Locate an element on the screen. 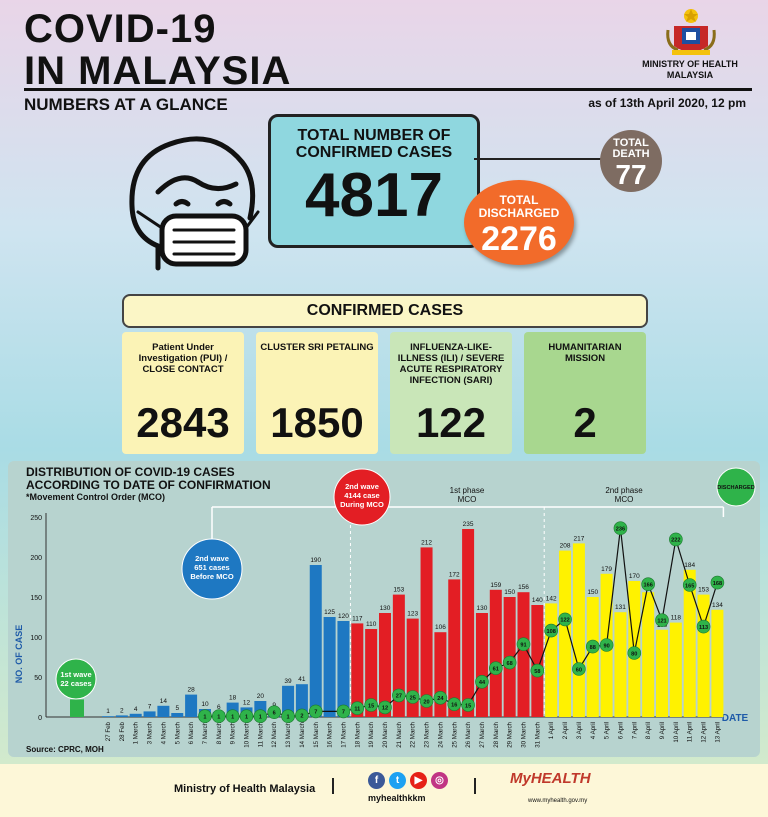  discharged-value: 236 is located at coordinates (620, 530).